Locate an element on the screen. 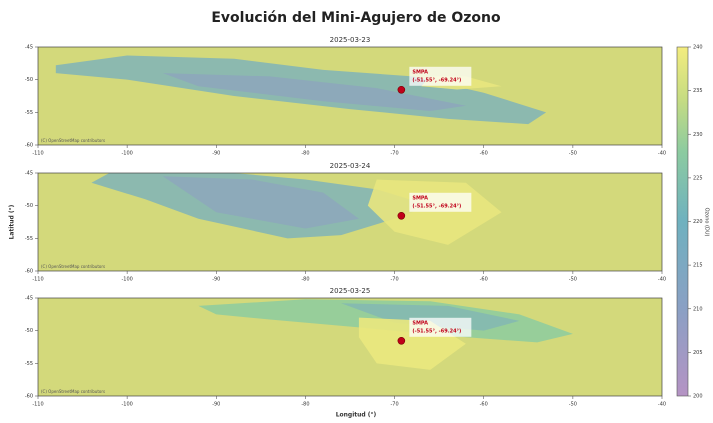 The image size is (713, 423). x-axis-label: Longitud (°) is located at coordinates (356, 415).